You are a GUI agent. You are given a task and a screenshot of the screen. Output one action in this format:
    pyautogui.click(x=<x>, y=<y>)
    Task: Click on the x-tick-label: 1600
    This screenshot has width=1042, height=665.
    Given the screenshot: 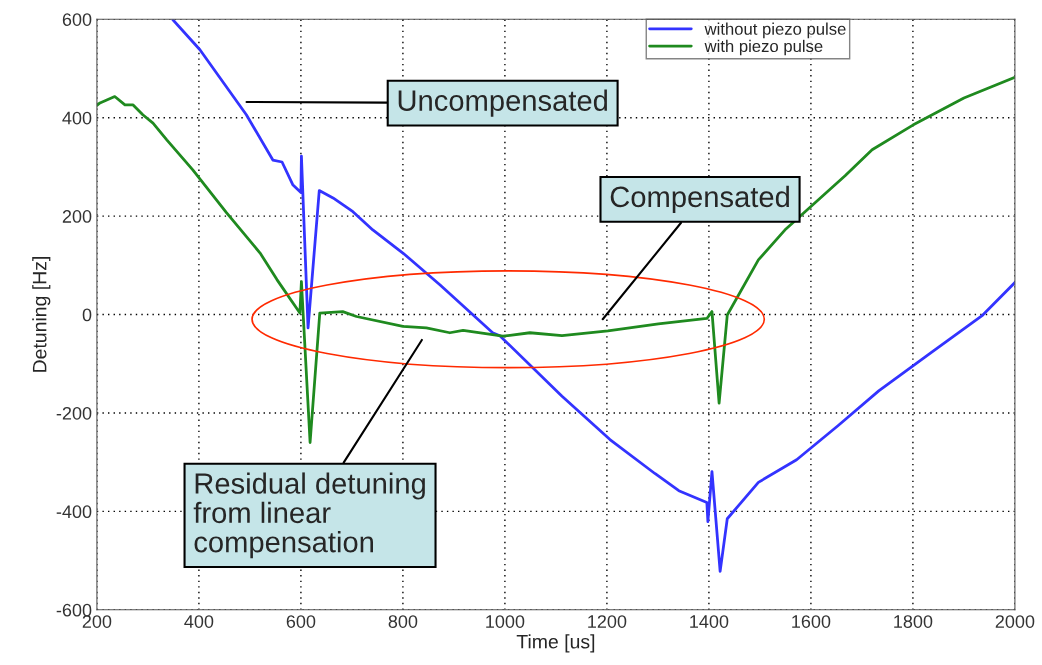 What is the action you would take?
    pyautogui.click(x=811, y=621)
    